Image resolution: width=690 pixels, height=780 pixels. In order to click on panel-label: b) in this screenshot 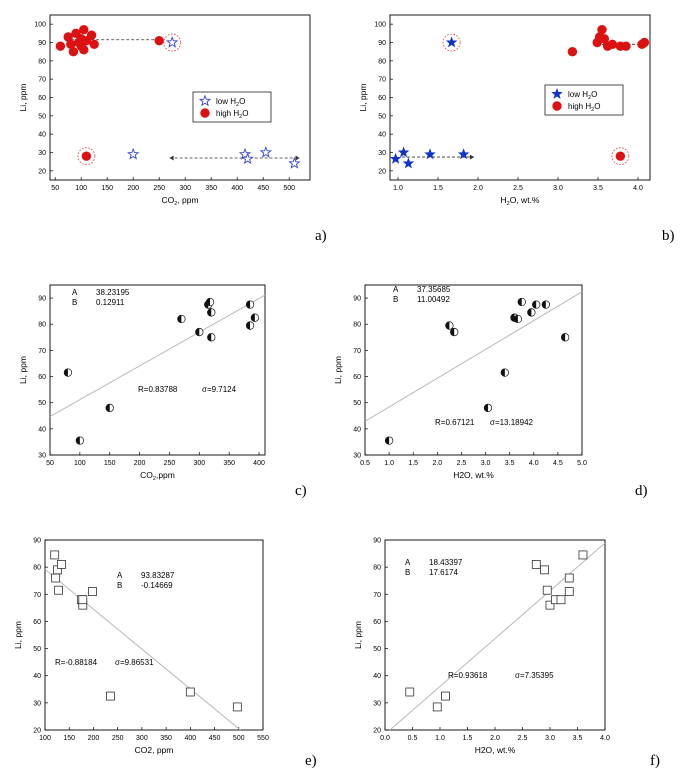, I will do `click(668, 236)`.